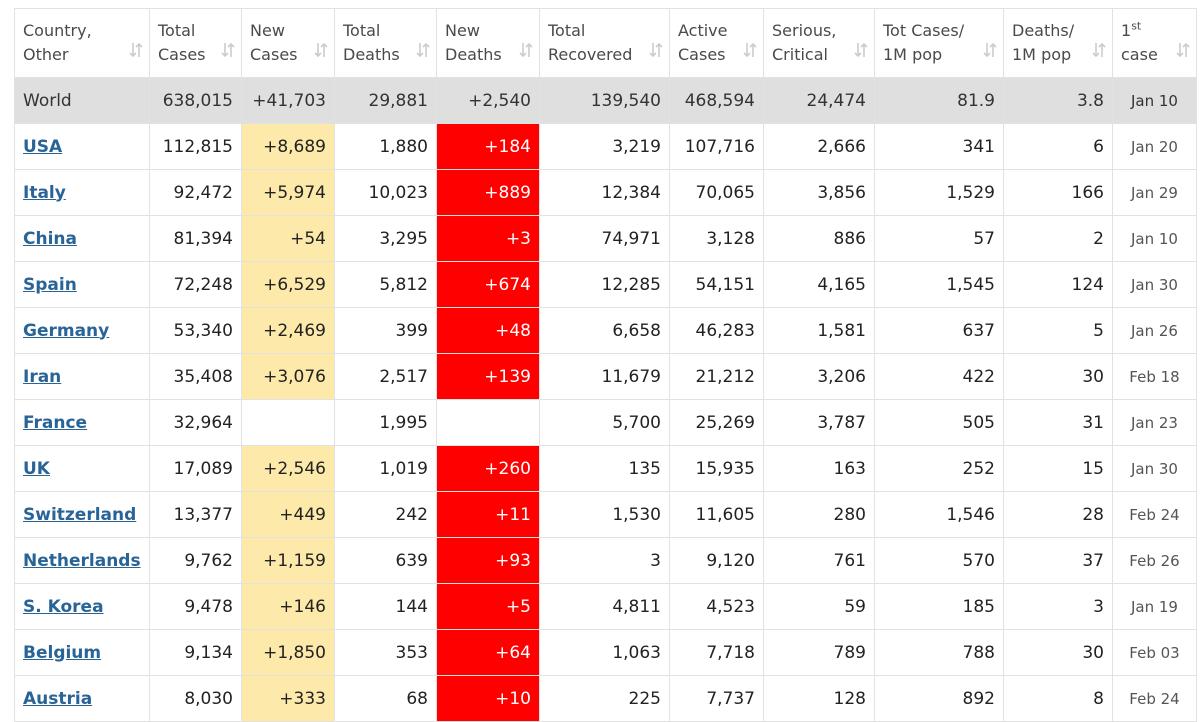  I want to click on cell-text: 144, so click(411, 606).